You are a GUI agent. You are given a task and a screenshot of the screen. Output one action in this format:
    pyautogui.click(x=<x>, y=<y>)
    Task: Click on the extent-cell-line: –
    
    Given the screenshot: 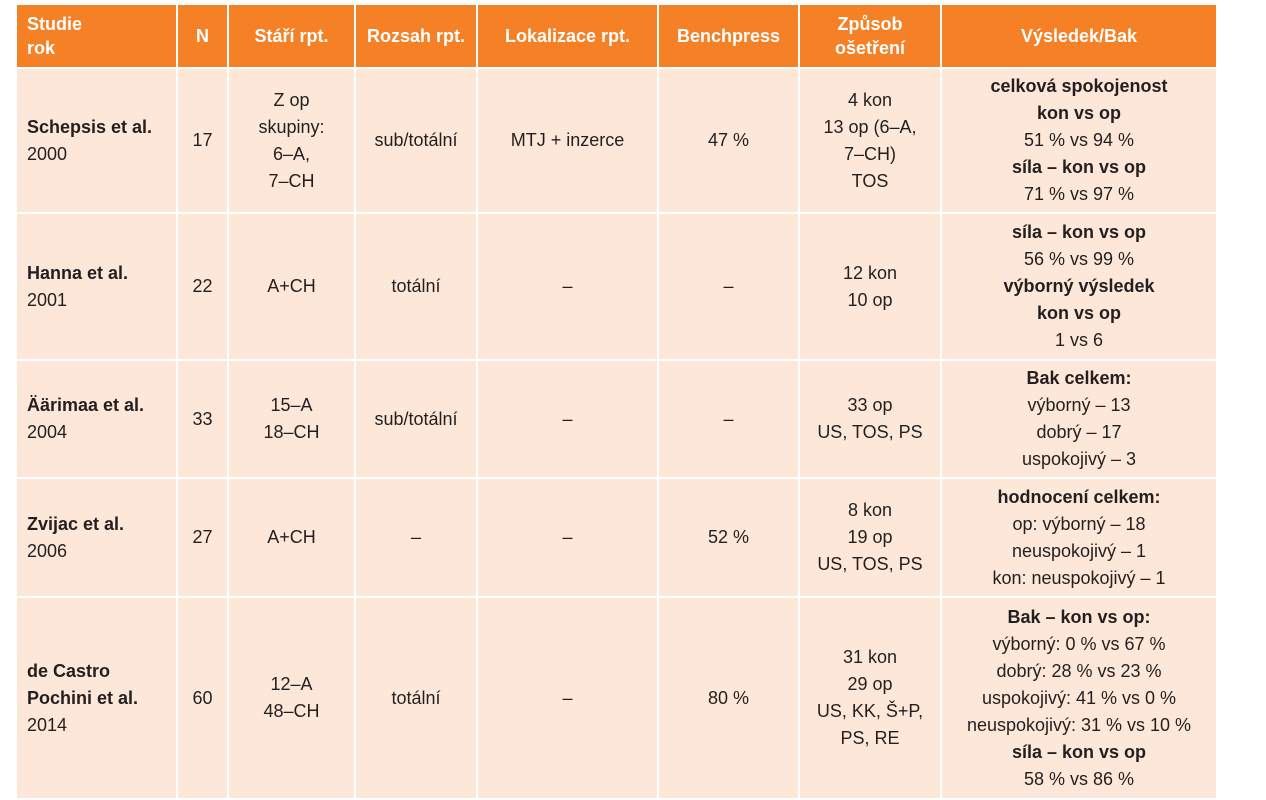 What is the action you would take?
    pyautogui.click(x=415, y=537)
    